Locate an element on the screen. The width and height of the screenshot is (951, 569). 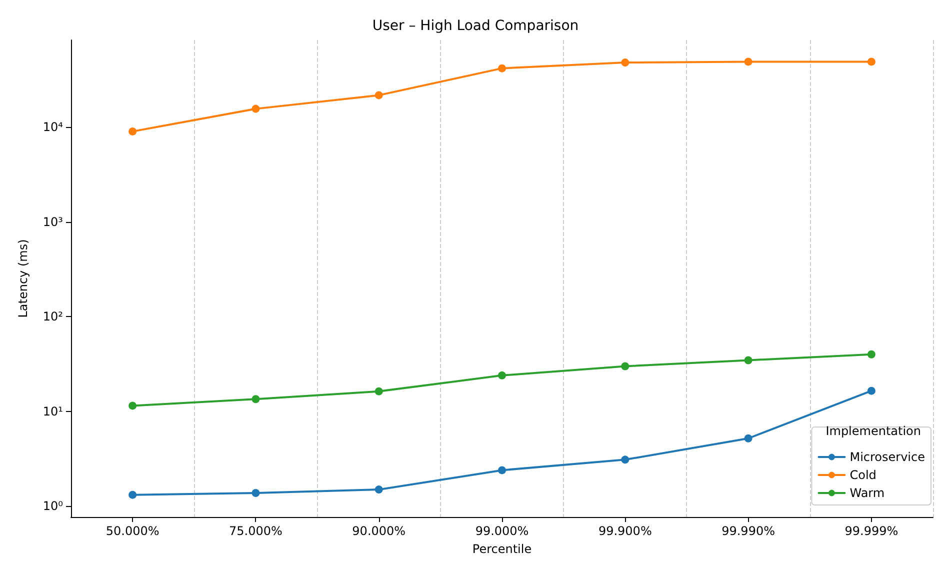
y-tick-label: 10⁴ is located at coordinates (53, 127).